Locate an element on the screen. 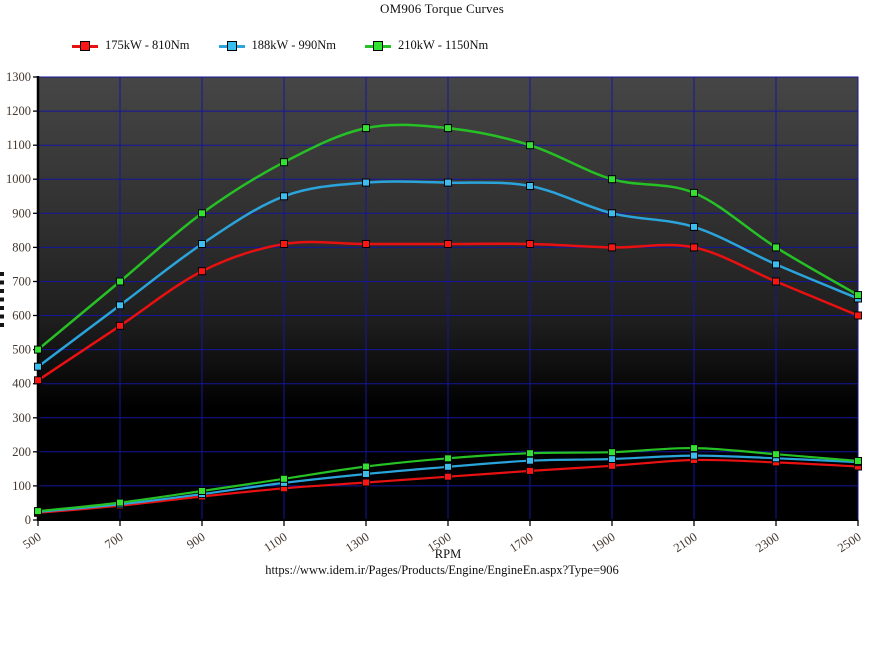  svg-text: 800 is located at coordinates (21, 247).